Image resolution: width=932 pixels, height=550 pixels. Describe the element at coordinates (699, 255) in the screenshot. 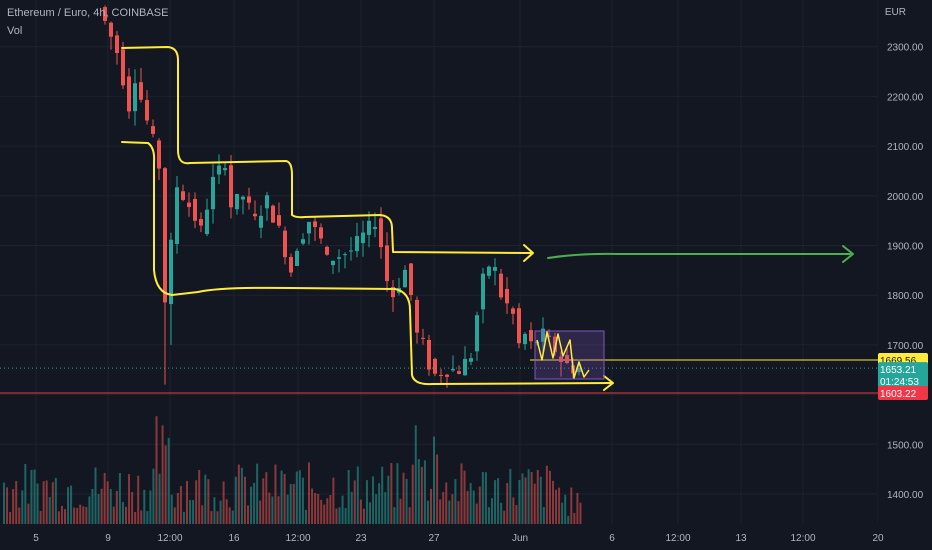

I see `target-arrow-line` at that location.